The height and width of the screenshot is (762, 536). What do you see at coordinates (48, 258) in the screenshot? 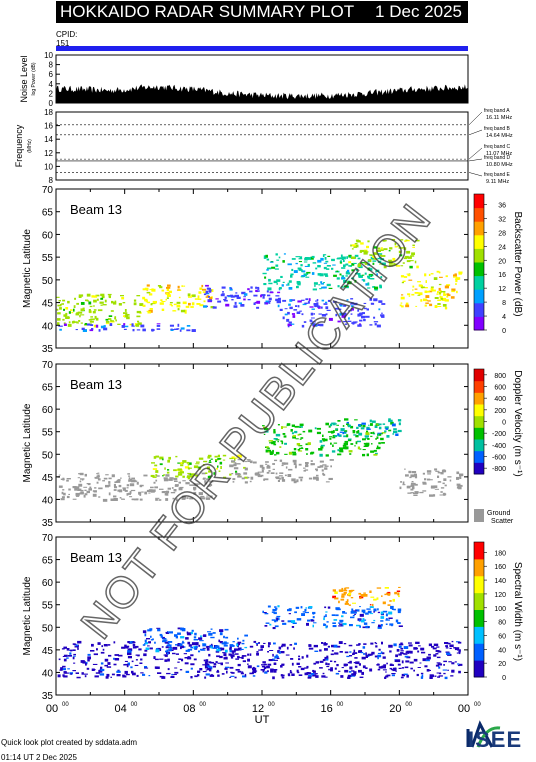
I see `power-ytick-label: 55` at bounding box center [48, 258].